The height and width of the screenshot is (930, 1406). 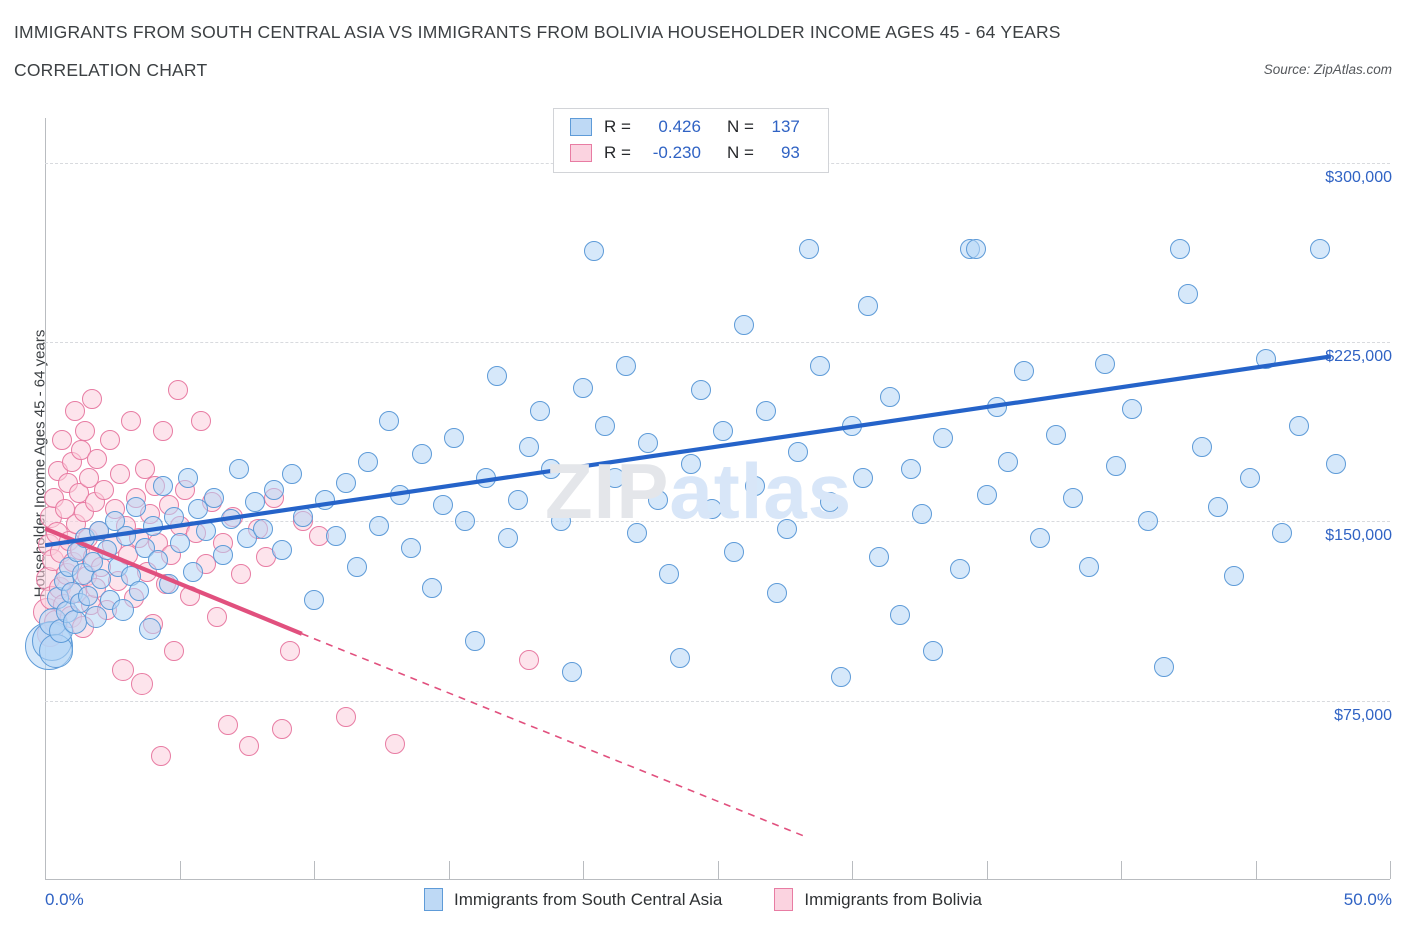 What do you see at coordinates (64, 899) in the screenshot?
I see `x-axis-min-label: 0.0%` at bounding box center [64, 899].